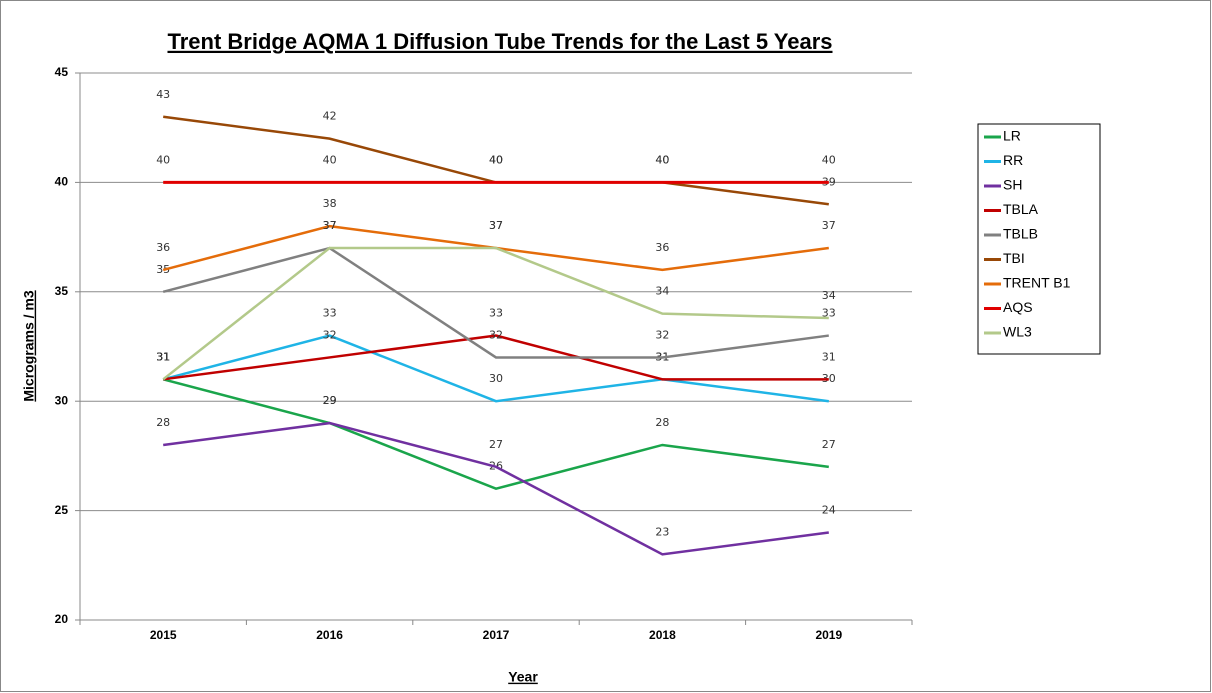 This screenshot has width=1212, height=693. Describe the element at coordinates (62, 182) in the screenshot. I see `y-tick-label: 40` at that location.